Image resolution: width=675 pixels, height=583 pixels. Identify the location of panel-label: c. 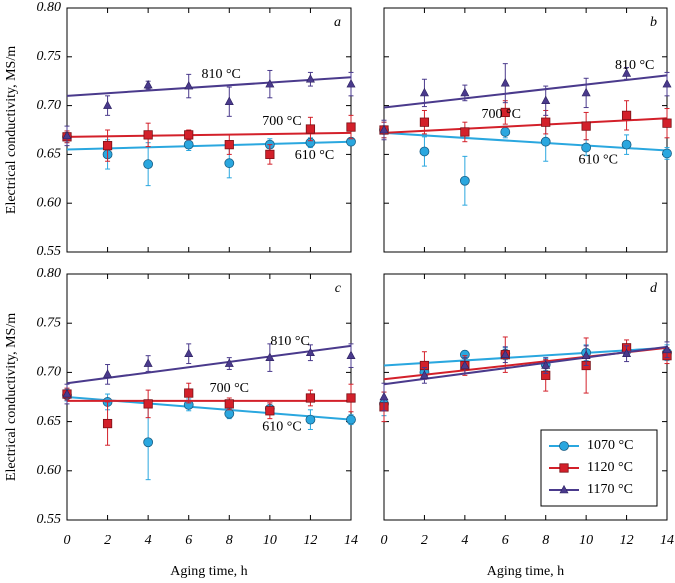
(338, 288).